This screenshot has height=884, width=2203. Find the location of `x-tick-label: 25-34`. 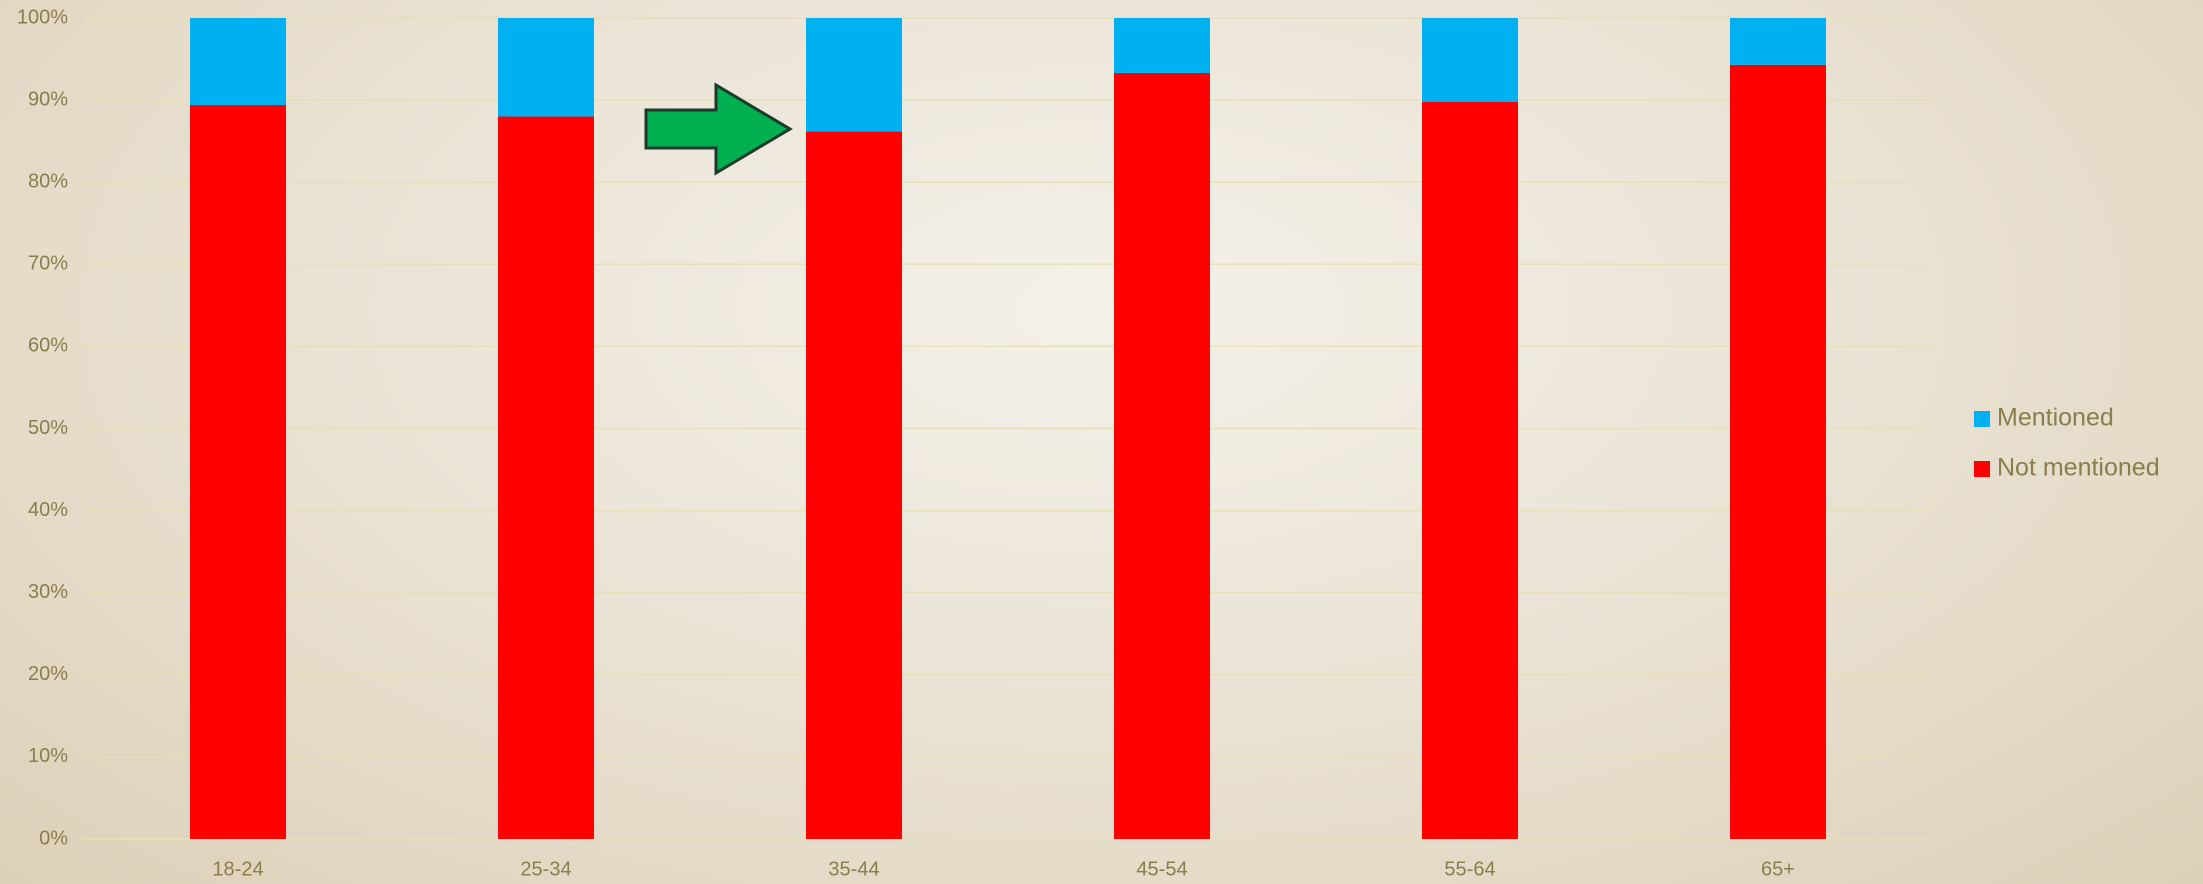

x-tick-label: 25-34 is located at coordinates (545, 869).